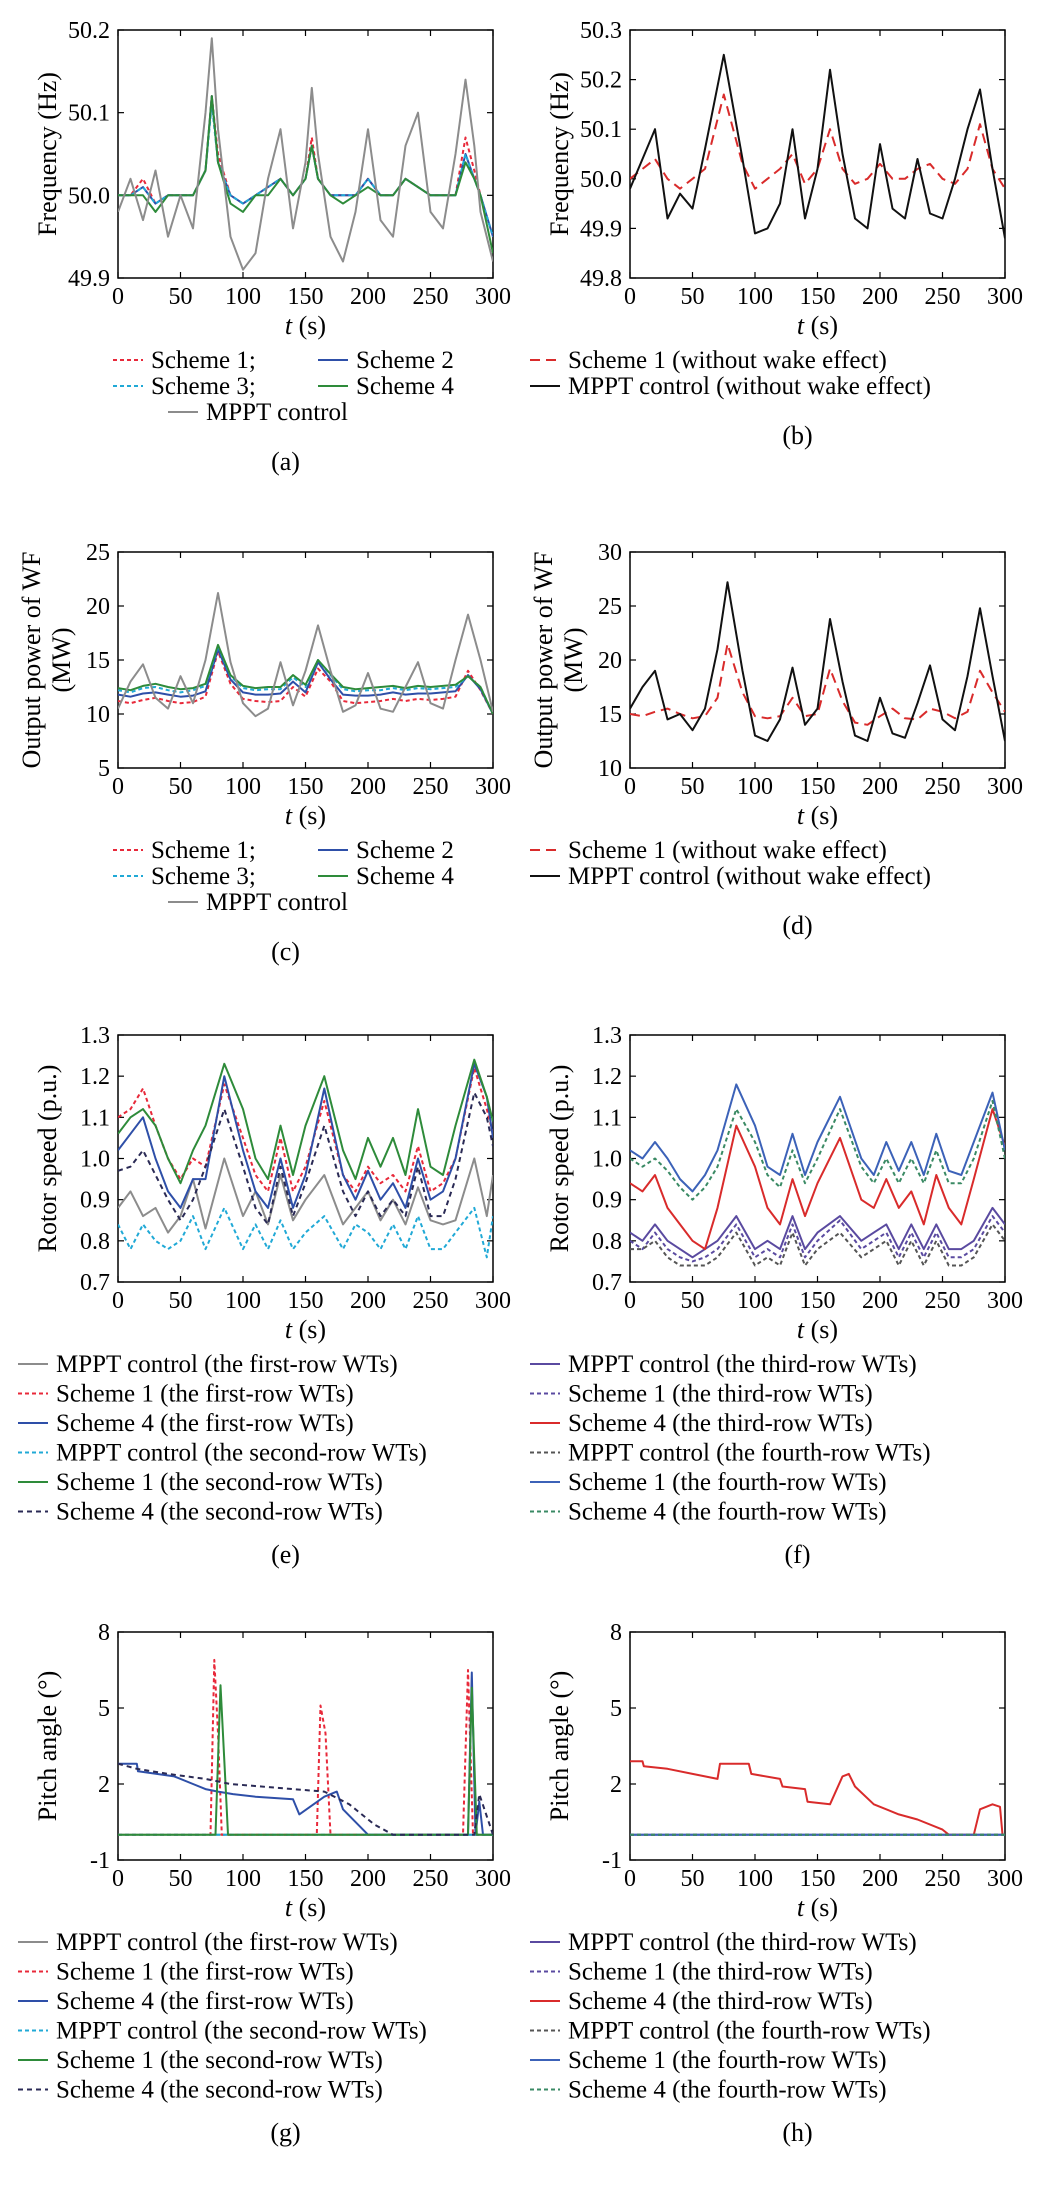  What do you see at coordinates (601, 279) in the screenshot?
I see `y-tick-label: 49.8` at bounding box center [601, 279].